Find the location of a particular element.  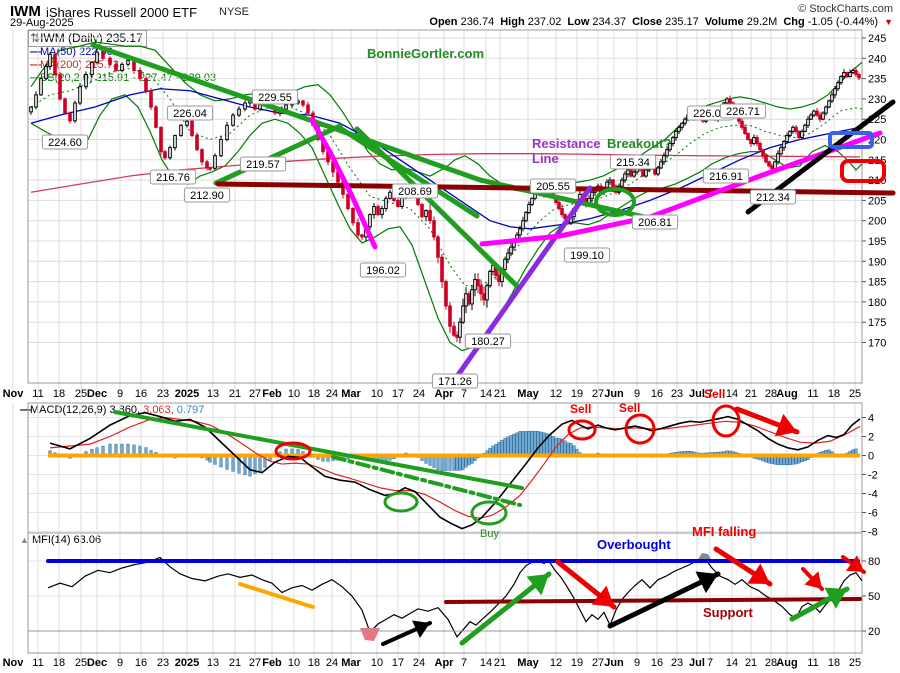

overbought-label: Overbought is located at coordinates (634, 544).